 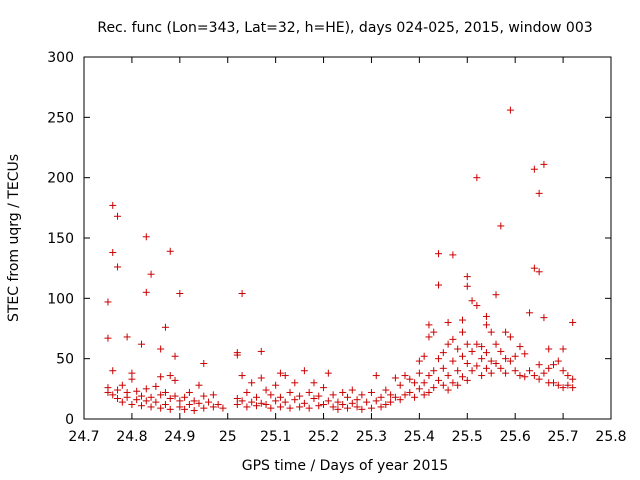 What do you see at coordinates (467, 437) in the screenshot?
I see `x-tick-label: 25.5` at bounding box center [467, 437].